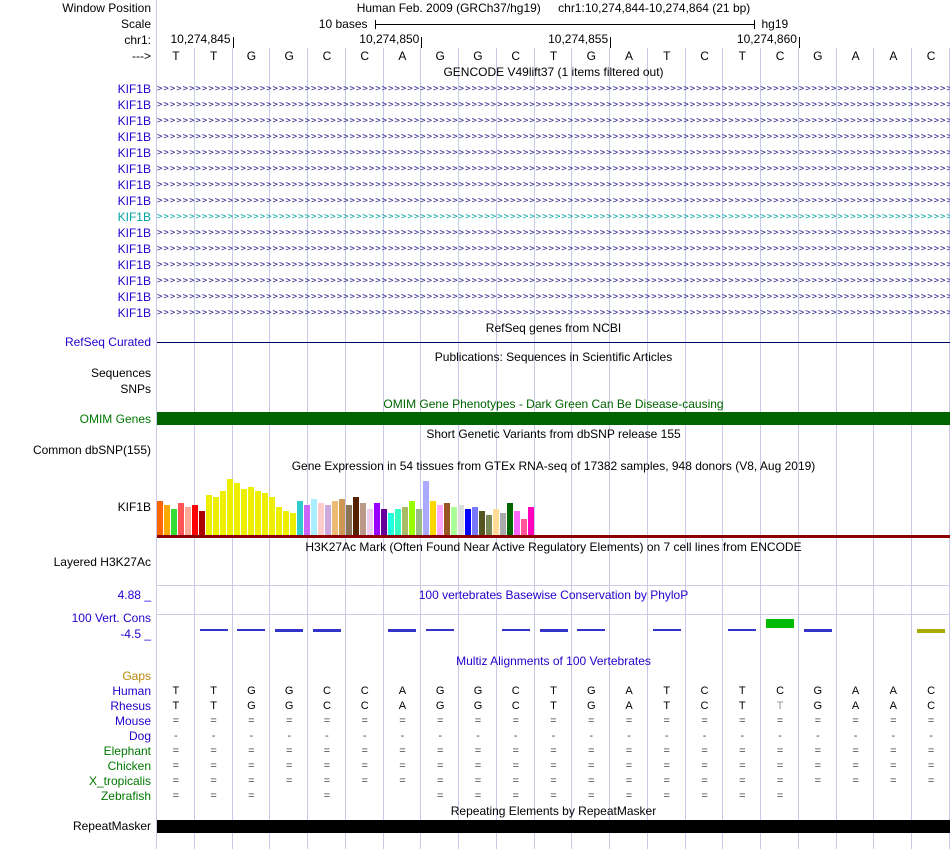  Describe the element at coordinates (125, 796) in the screenshot. I see `track-label-zebrafish: Zebrafish` at that location.